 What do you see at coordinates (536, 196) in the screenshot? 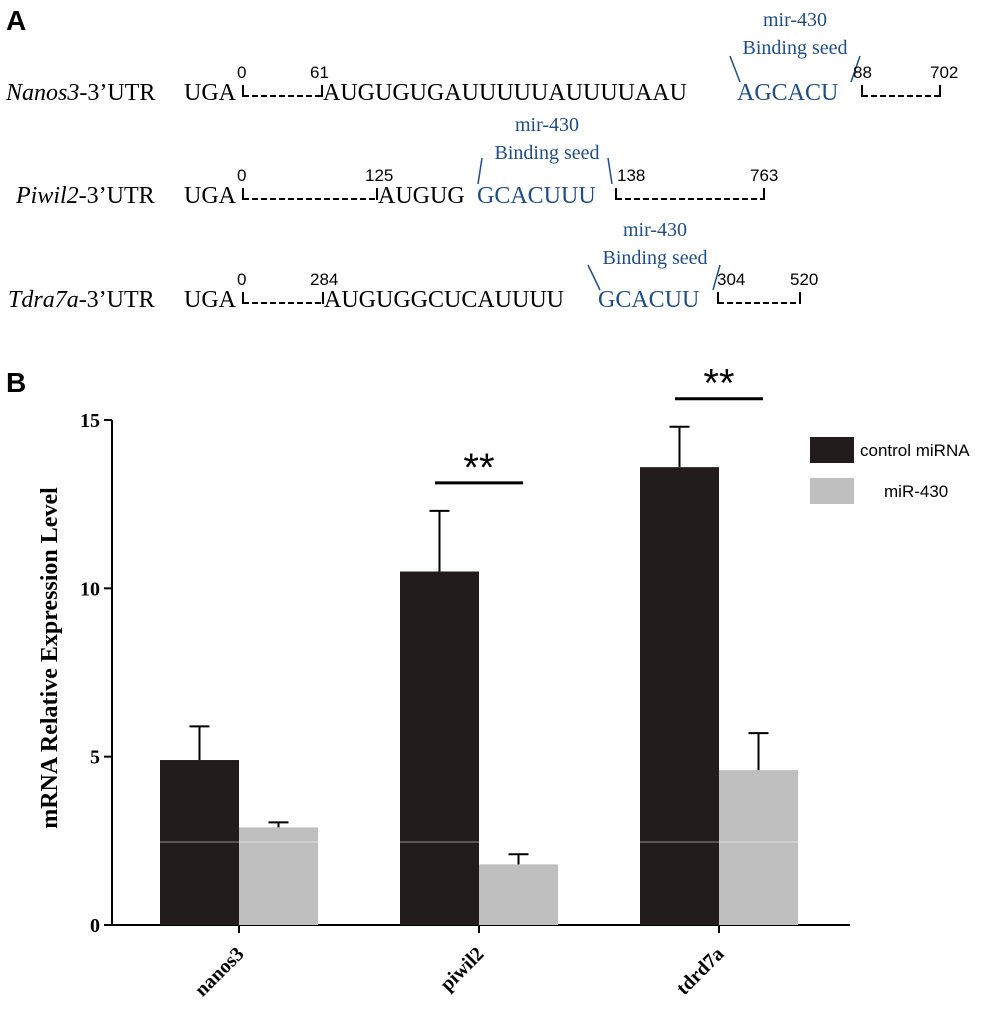
I see `seed-sequence: GCACUUU` at bounding box center [536, 196].